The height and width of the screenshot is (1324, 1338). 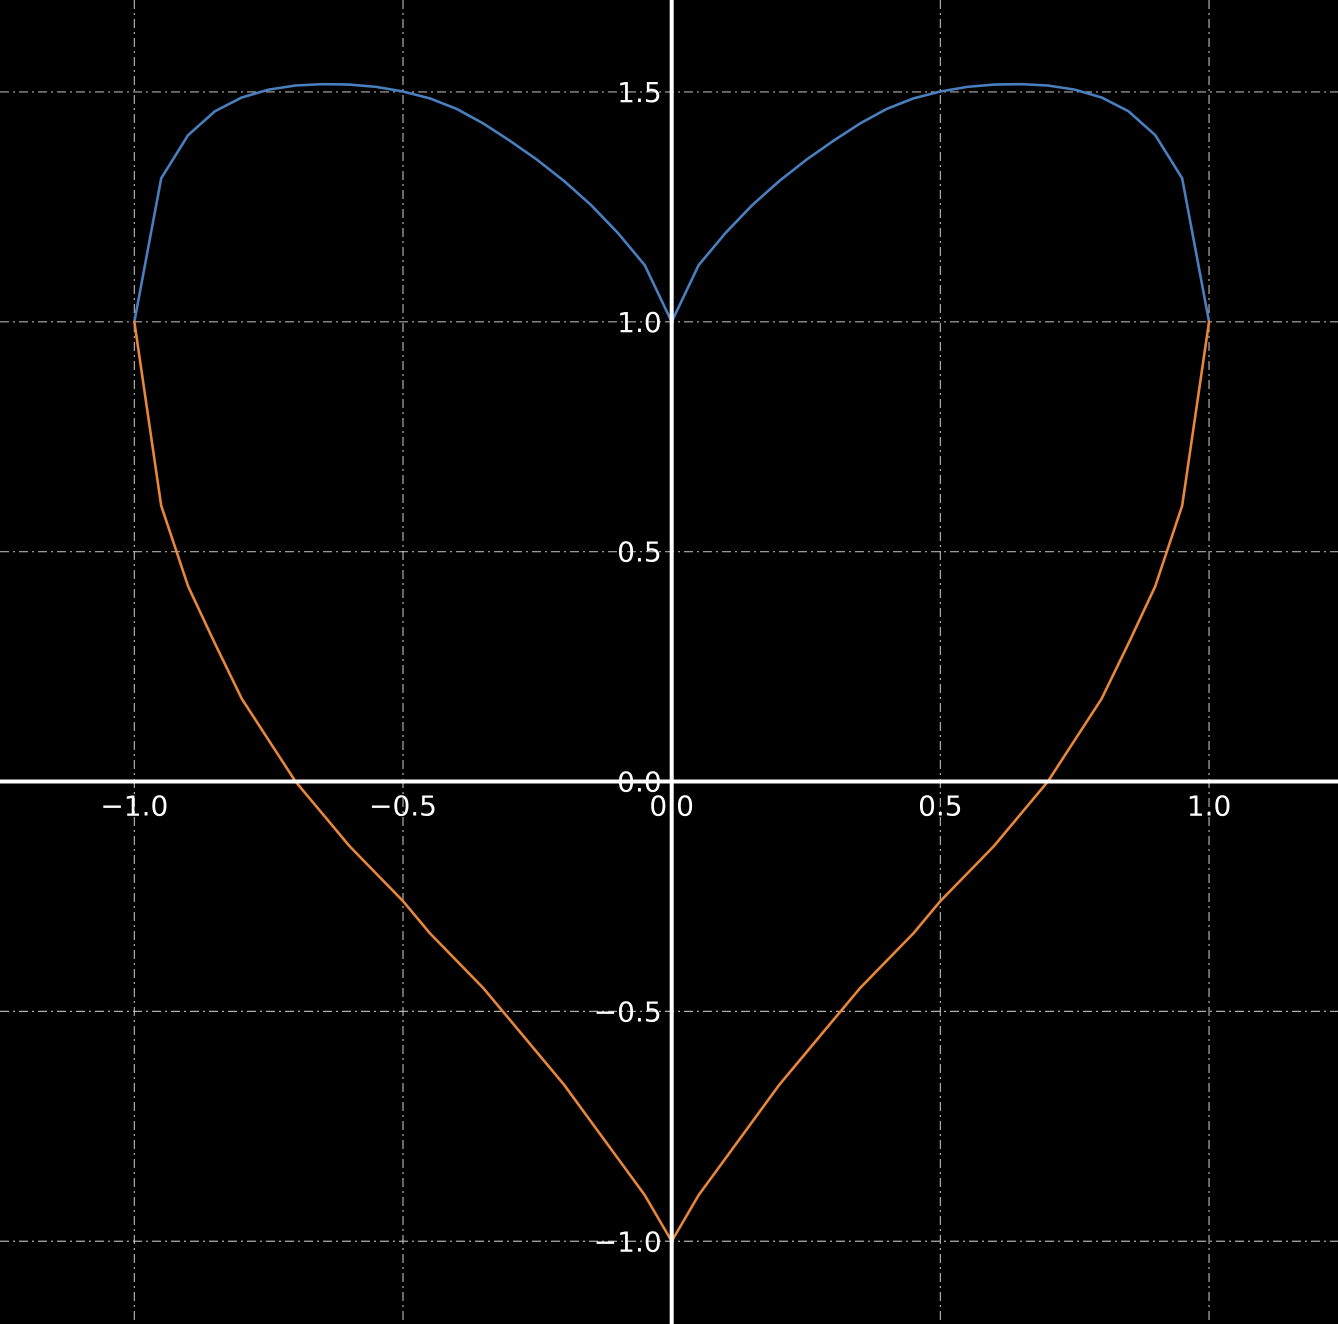 I want to click on y-tick-label-3: 0.5, so click(x=639, y=552).